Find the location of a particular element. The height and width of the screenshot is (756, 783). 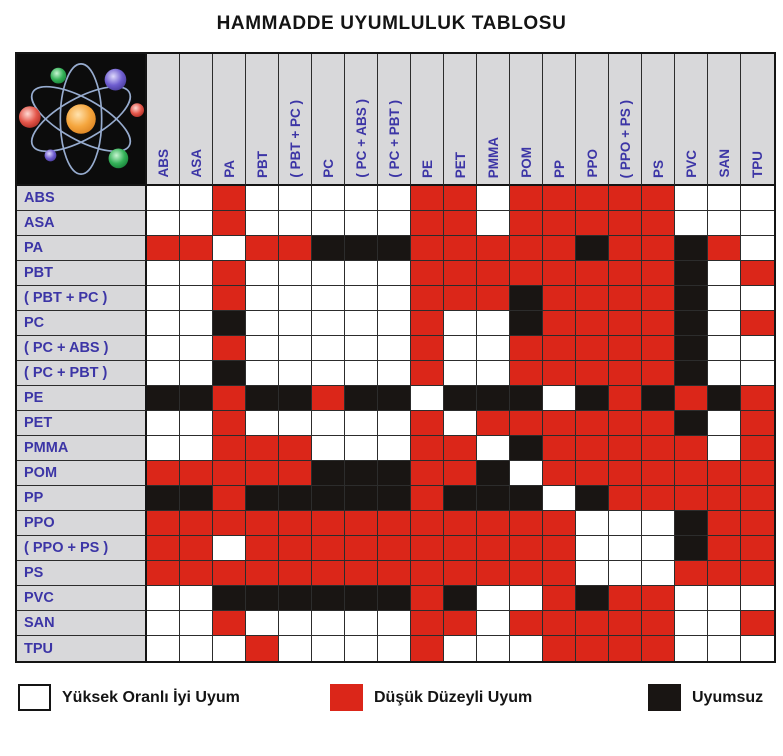

matrix-cell-pp-pbt-pc is located at coordinates (295, 498).